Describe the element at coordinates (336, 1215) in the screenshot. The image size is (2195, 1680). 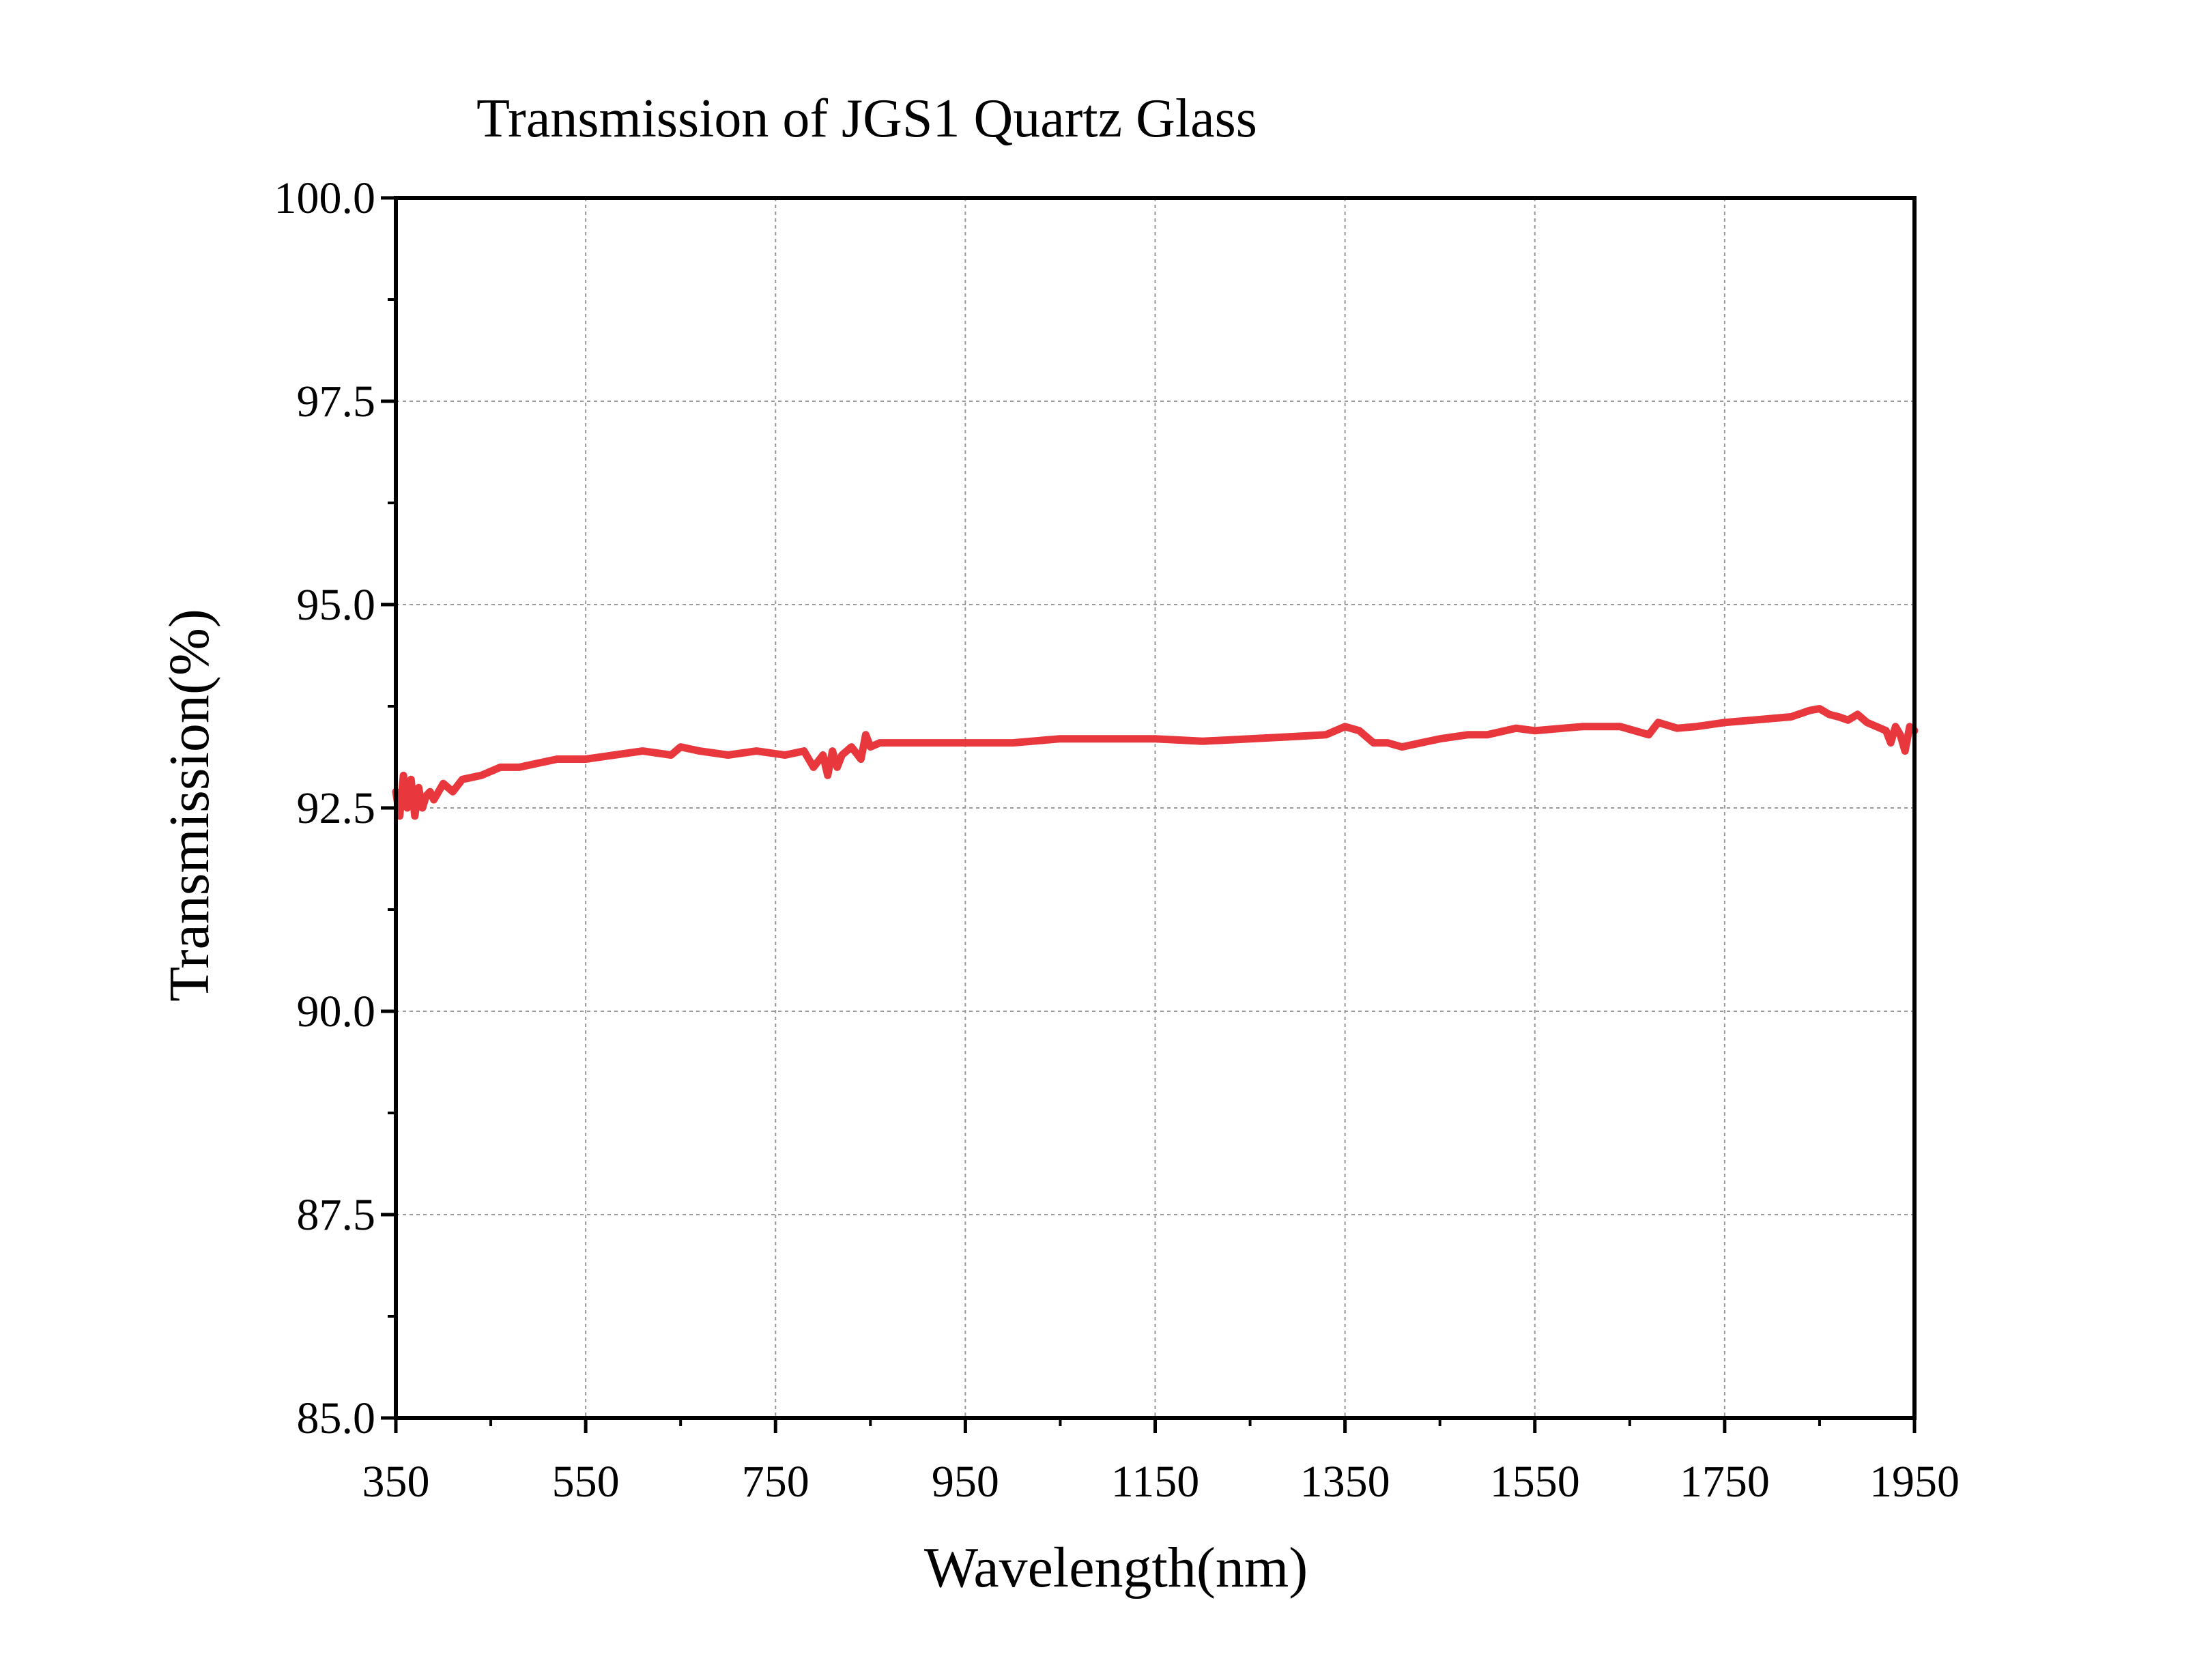
I see `y-tick-label: 87.5` at that location.